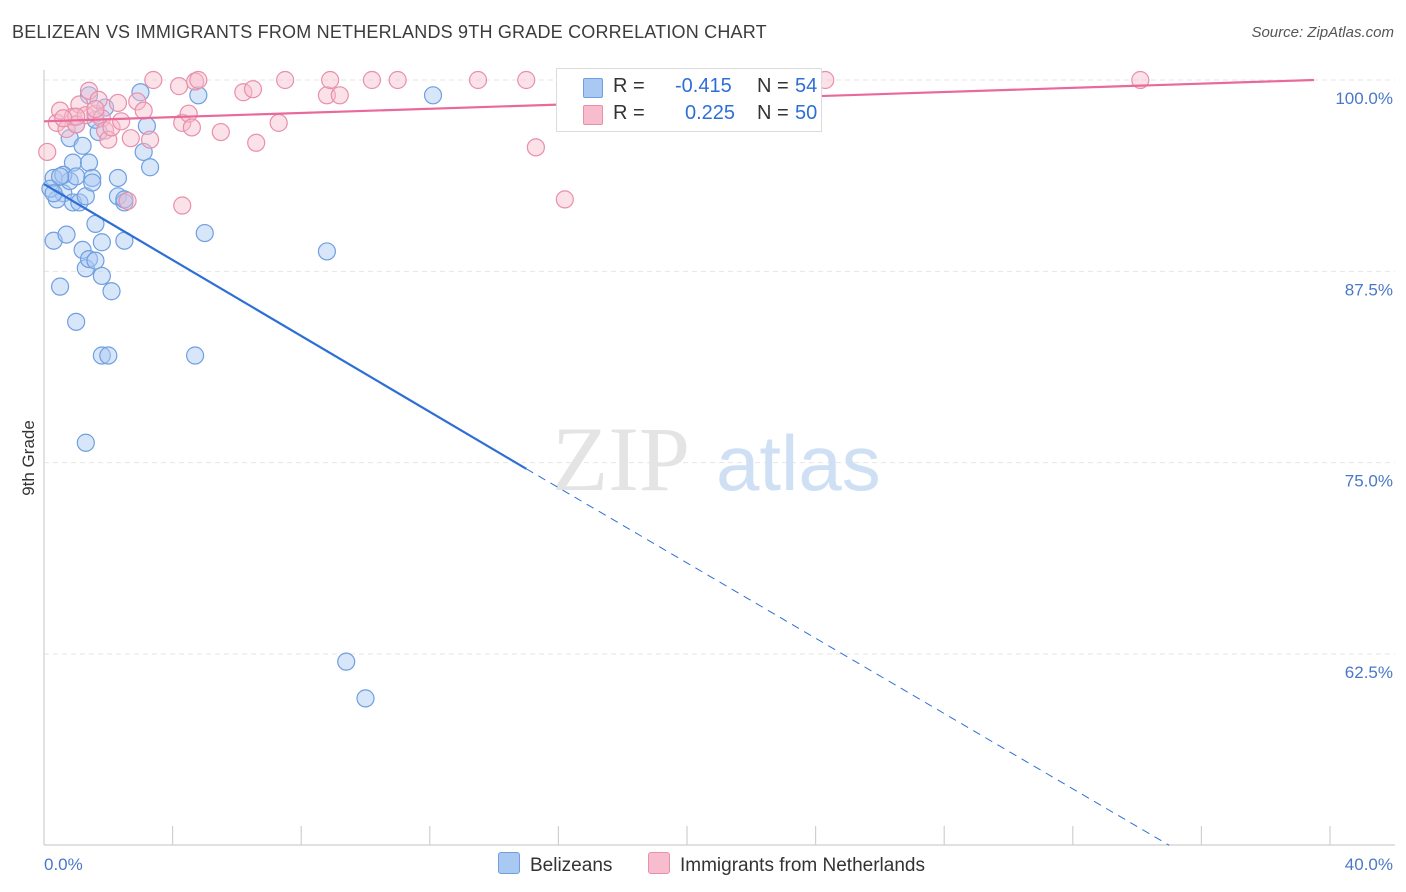  I want to click on r-value-netherlands: 0.225, so click(710, 113).